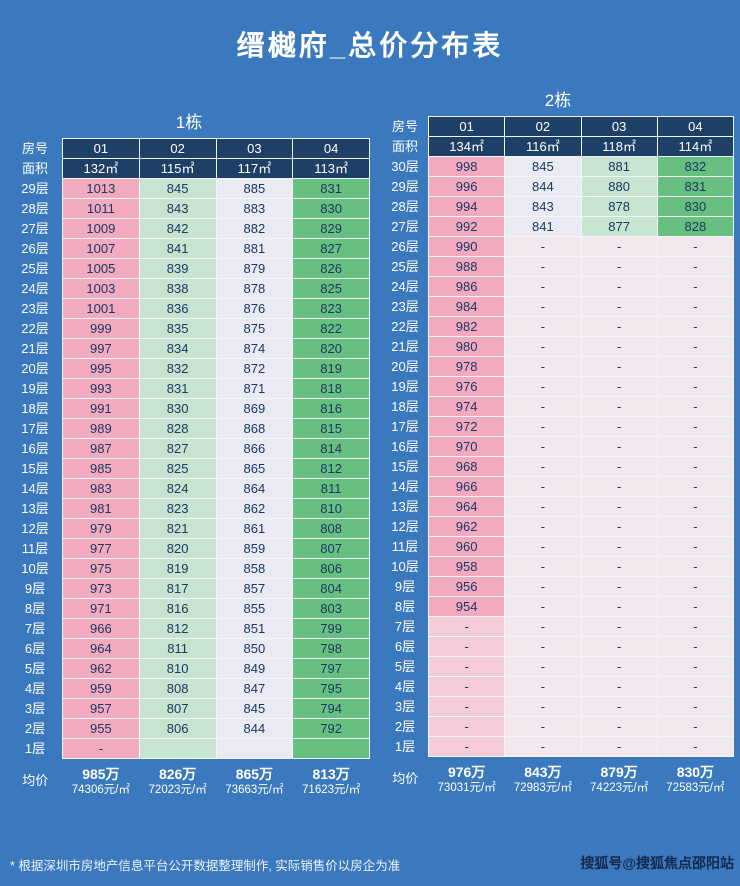 The height and width of the screenshot is (886, 740). Describe the element at coordinates (177, 308) in the screenshot. I see `price-cell: 836` at that location.